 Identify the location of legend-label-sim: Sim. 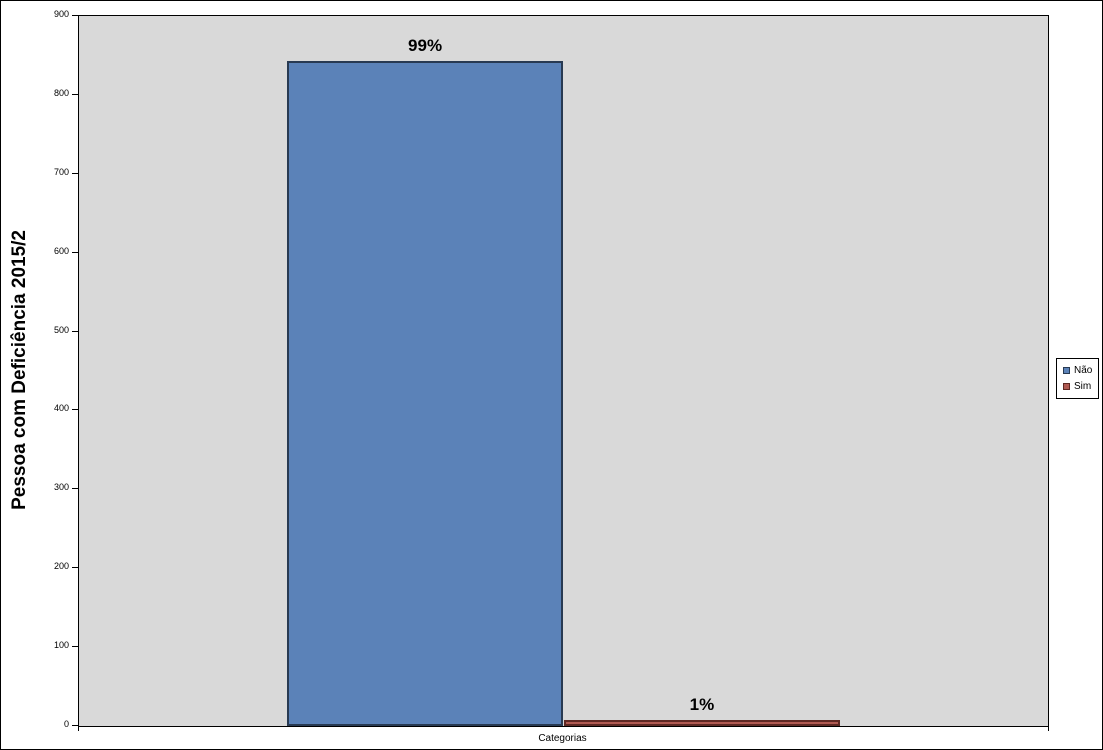
(1083, 386).